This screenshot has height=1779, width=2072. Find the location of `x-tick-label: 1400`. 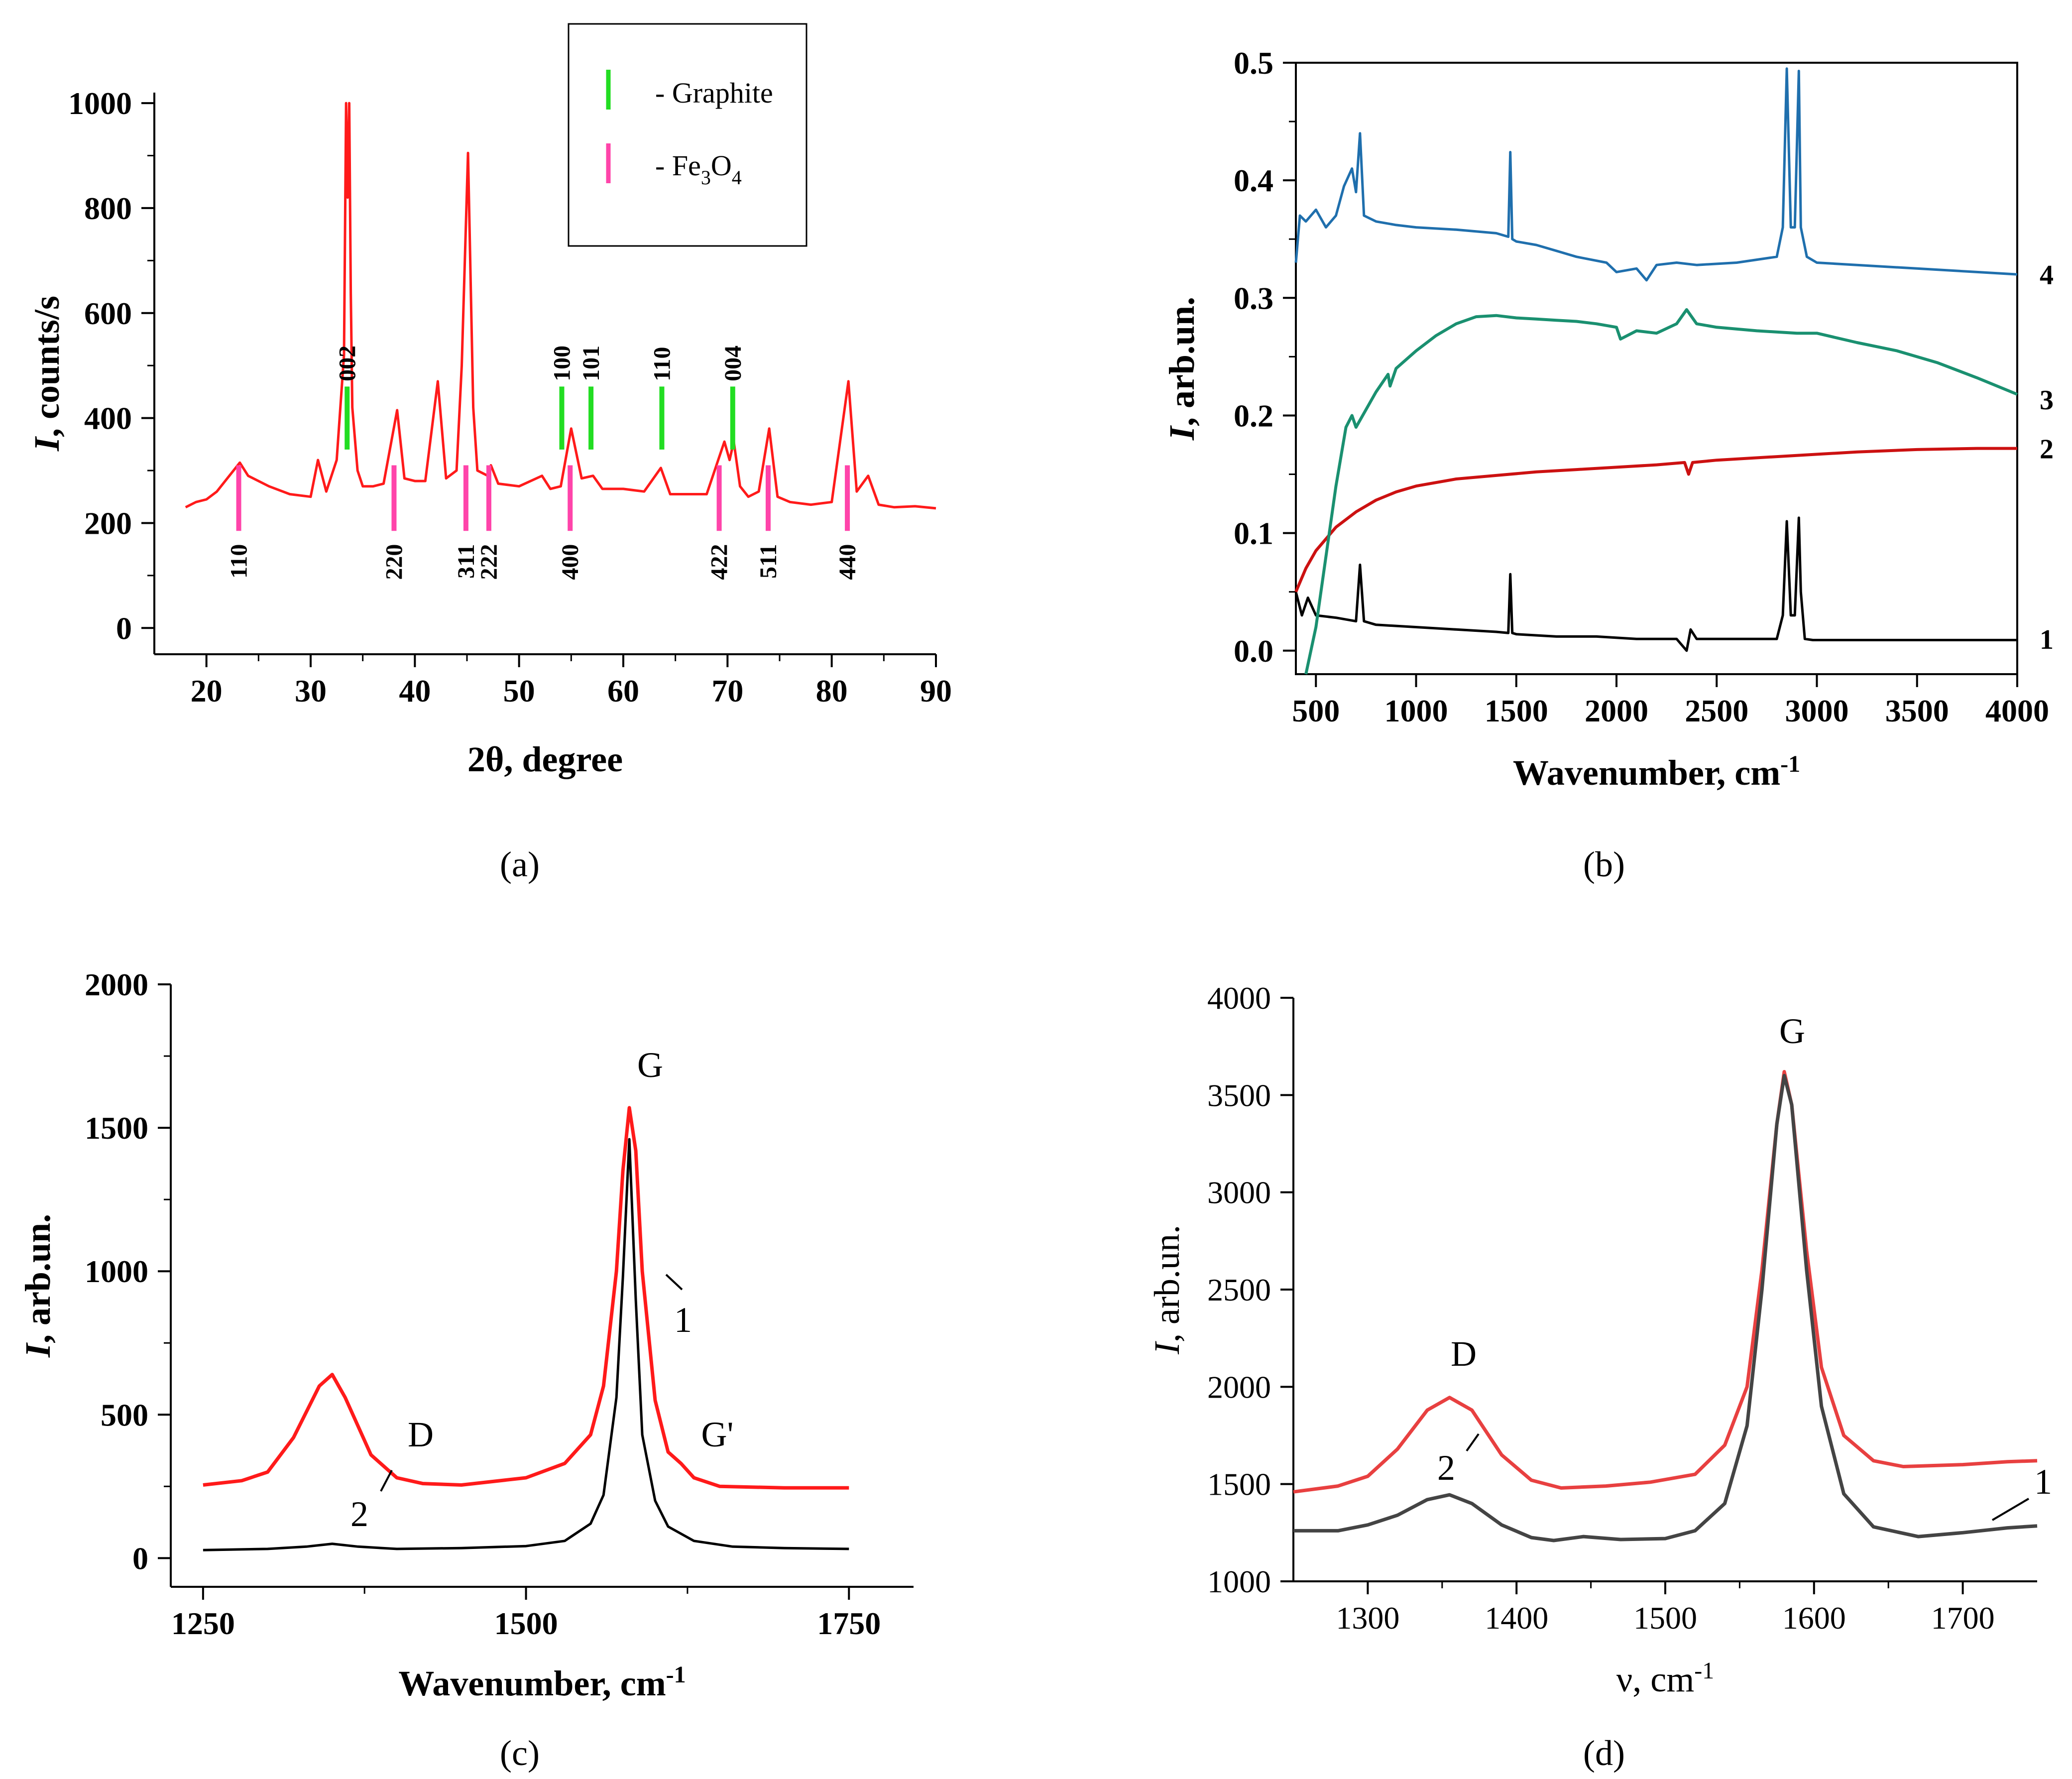

x-tick-label: 1400 is located at coordinates (1516, 1618).